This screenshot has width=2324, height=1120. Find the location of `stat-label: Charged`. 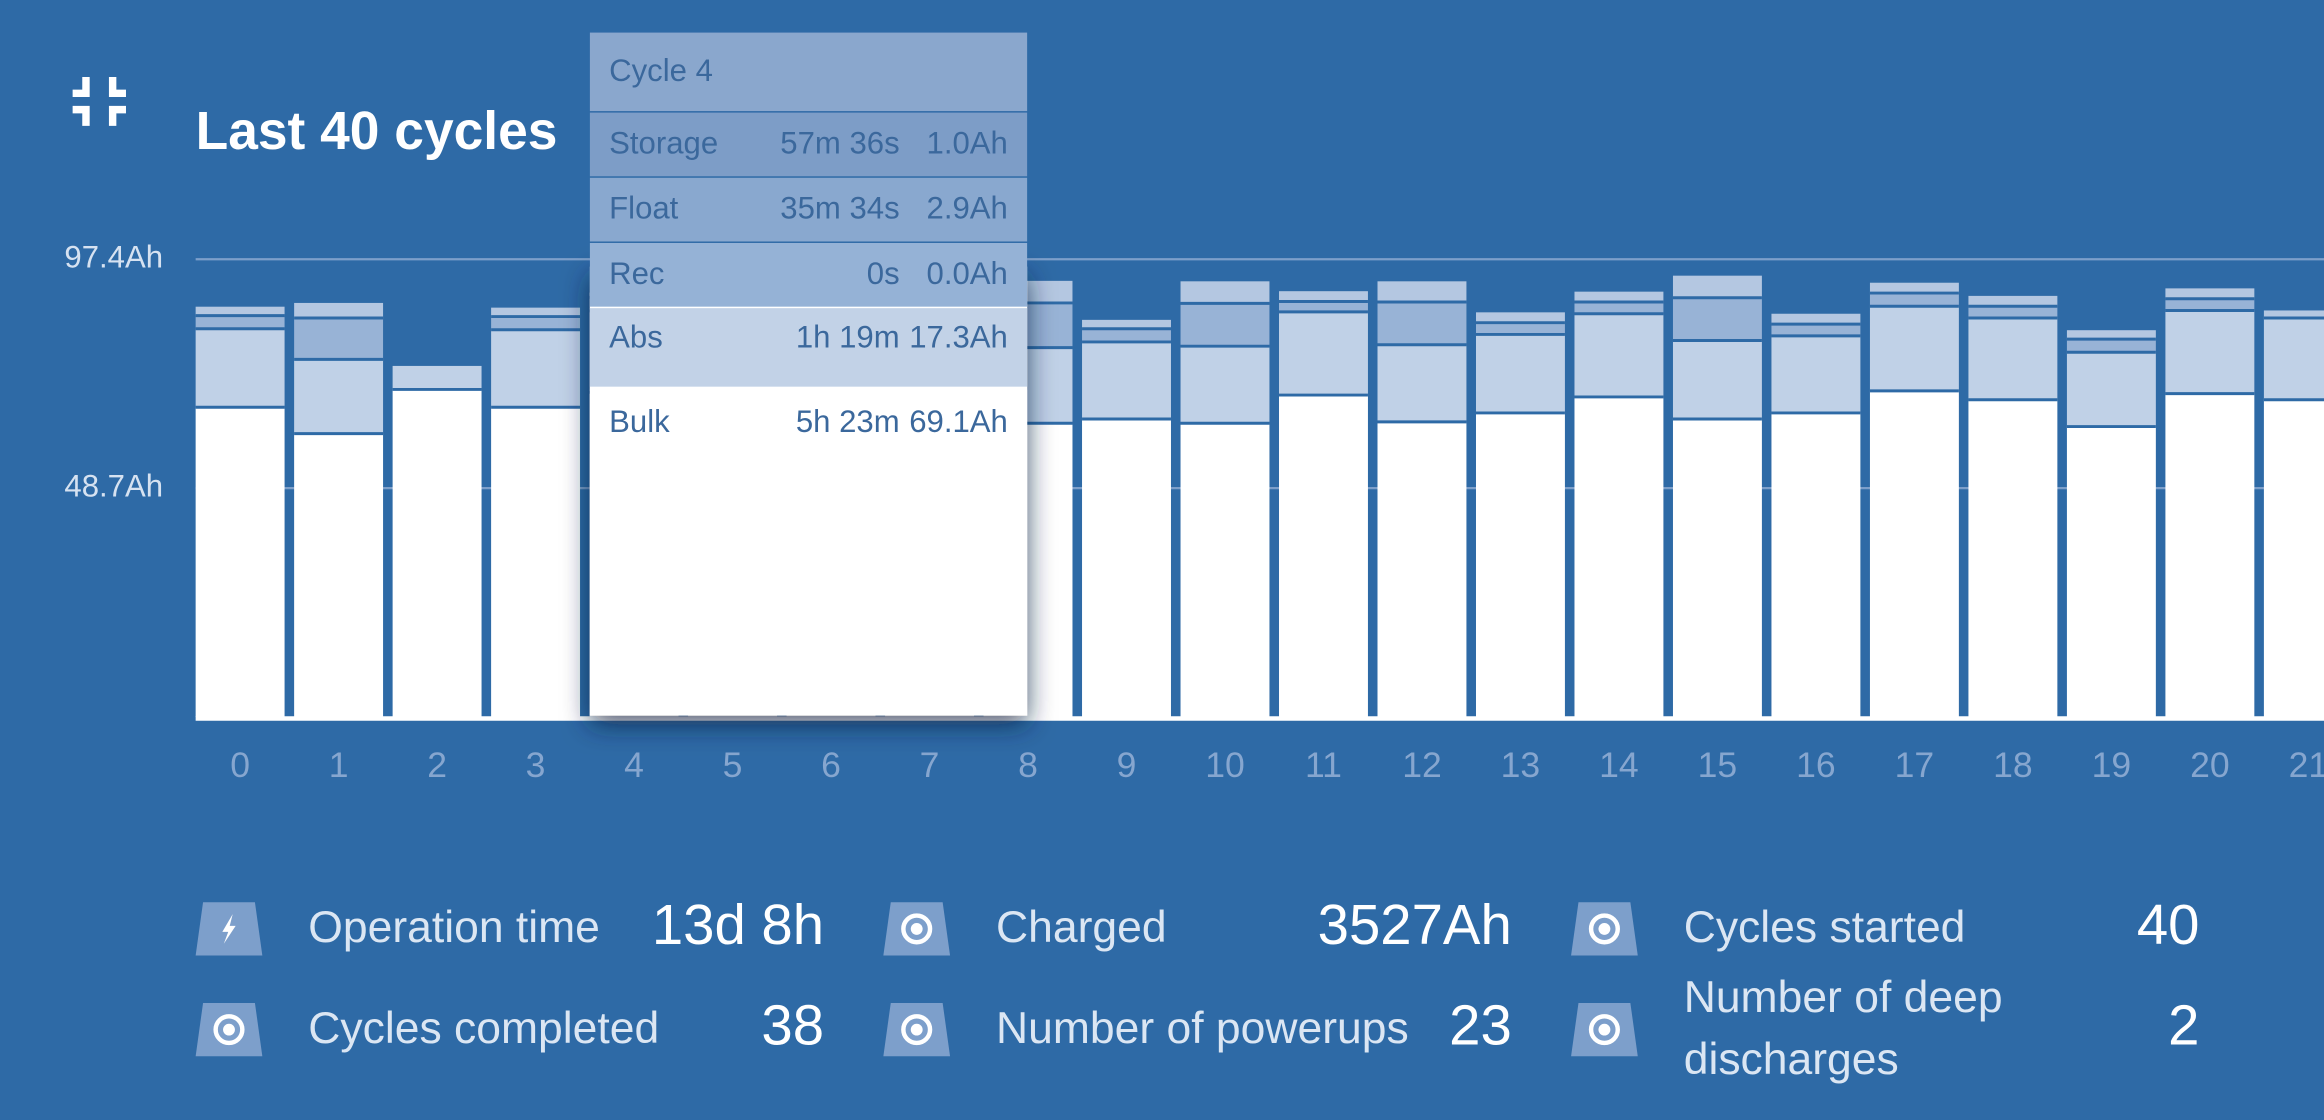

stat-label: Charged is located at coordinates (1081, 928).